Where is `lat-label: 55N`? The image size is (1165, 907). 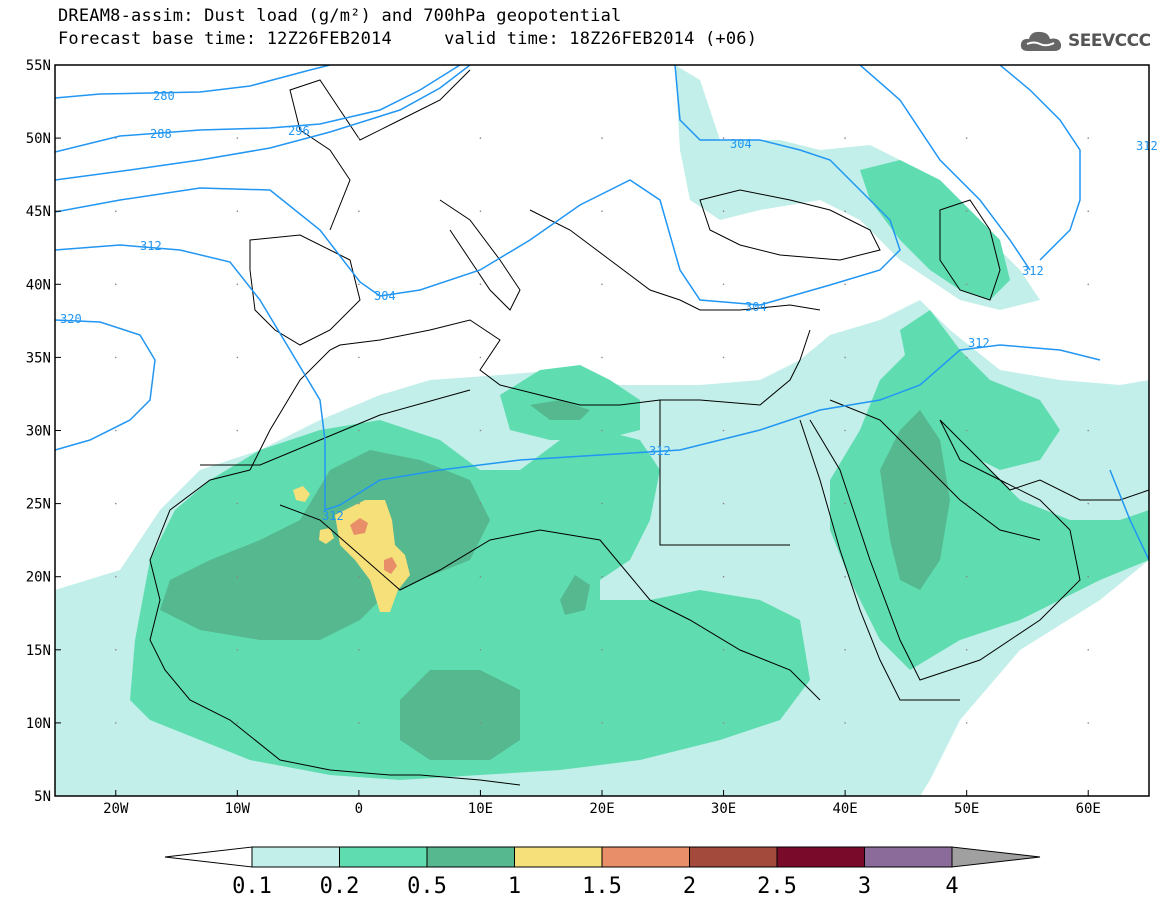
lat-label: 55N is located at coordinates (38, 66).